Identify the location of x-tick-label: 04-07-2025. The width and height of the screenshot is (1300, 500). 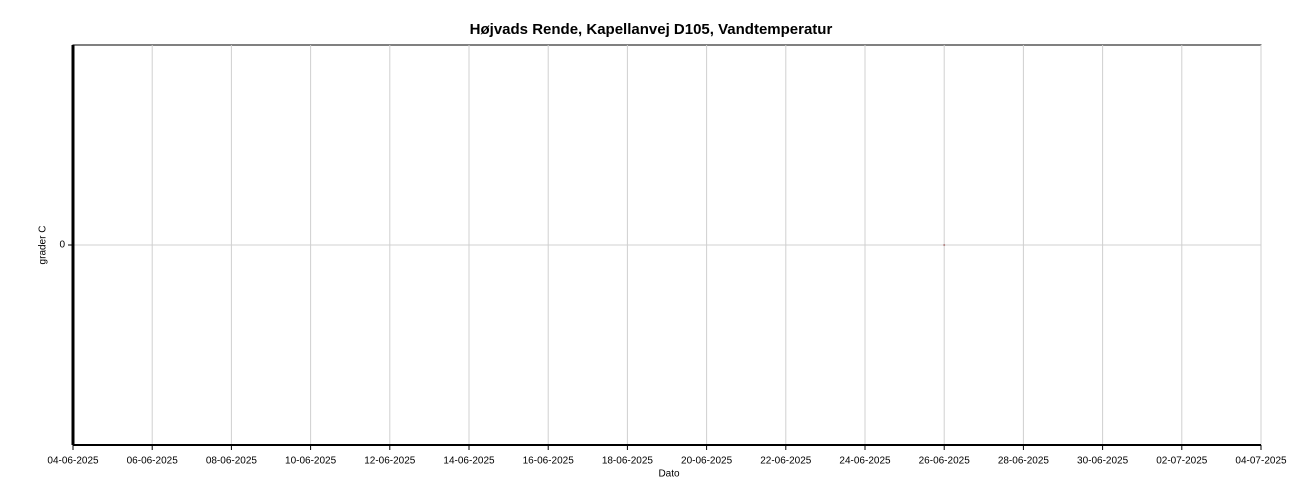
(1261, 461).